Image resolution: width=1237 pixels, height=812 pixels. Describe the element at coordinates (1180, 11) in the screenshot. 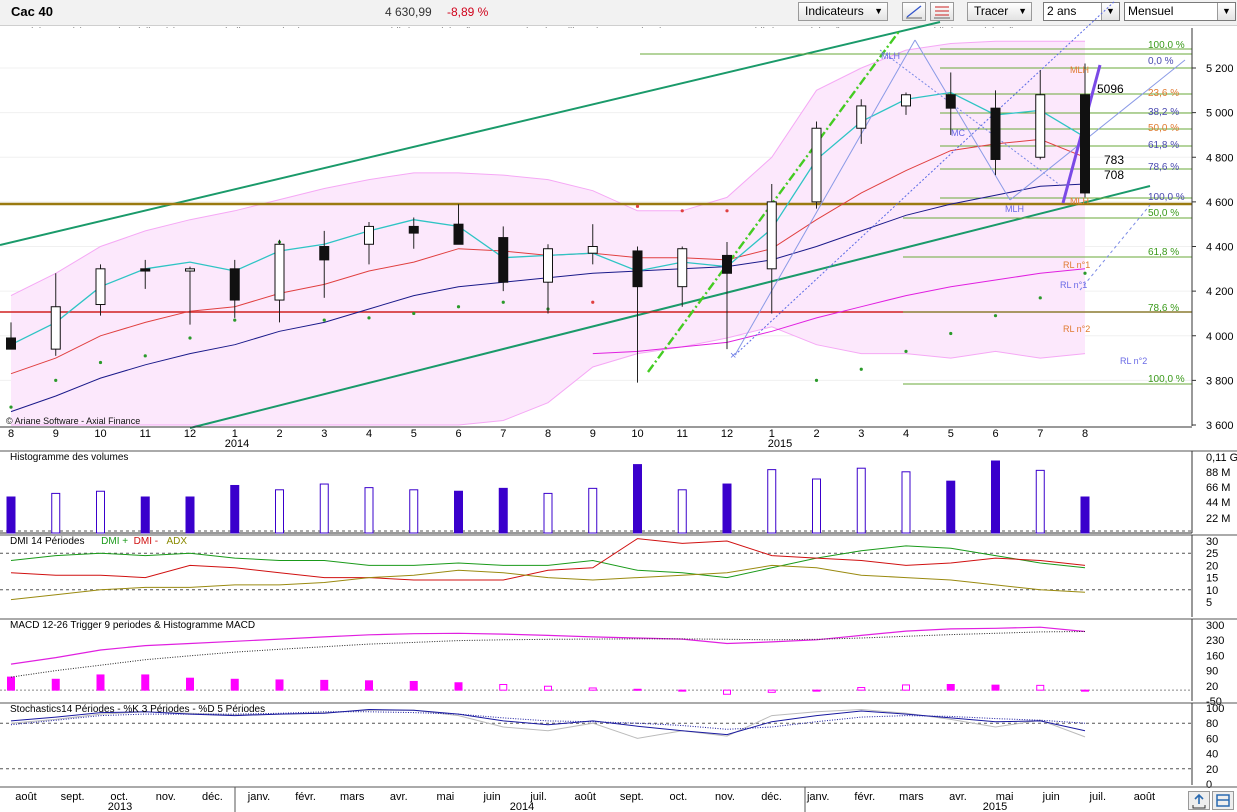

I see `scale-select: Mensuel ▼` at that location.